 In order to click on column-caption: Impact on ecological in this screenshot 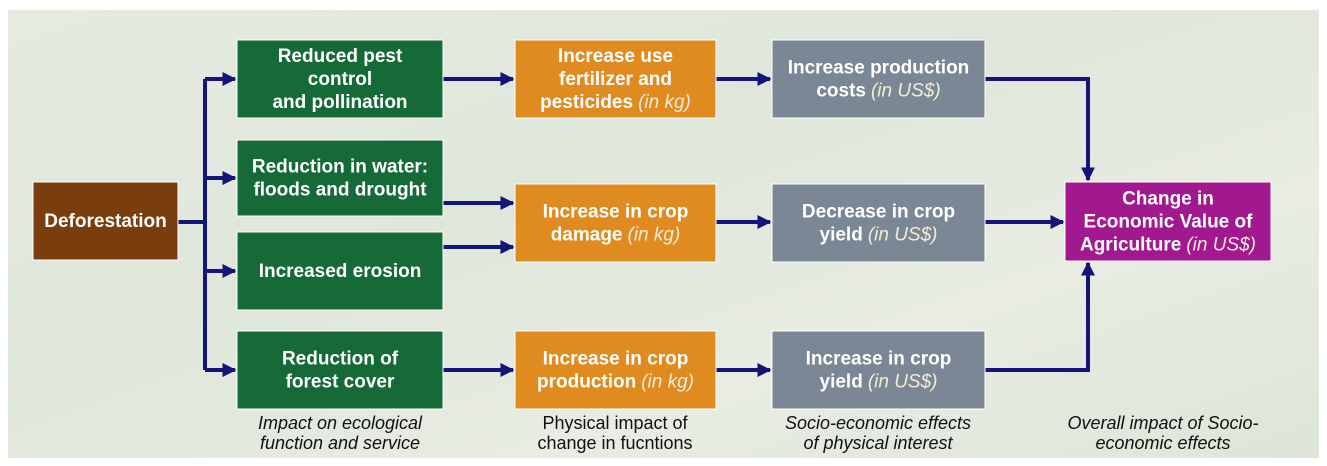, I will do `click(340, 423)`.